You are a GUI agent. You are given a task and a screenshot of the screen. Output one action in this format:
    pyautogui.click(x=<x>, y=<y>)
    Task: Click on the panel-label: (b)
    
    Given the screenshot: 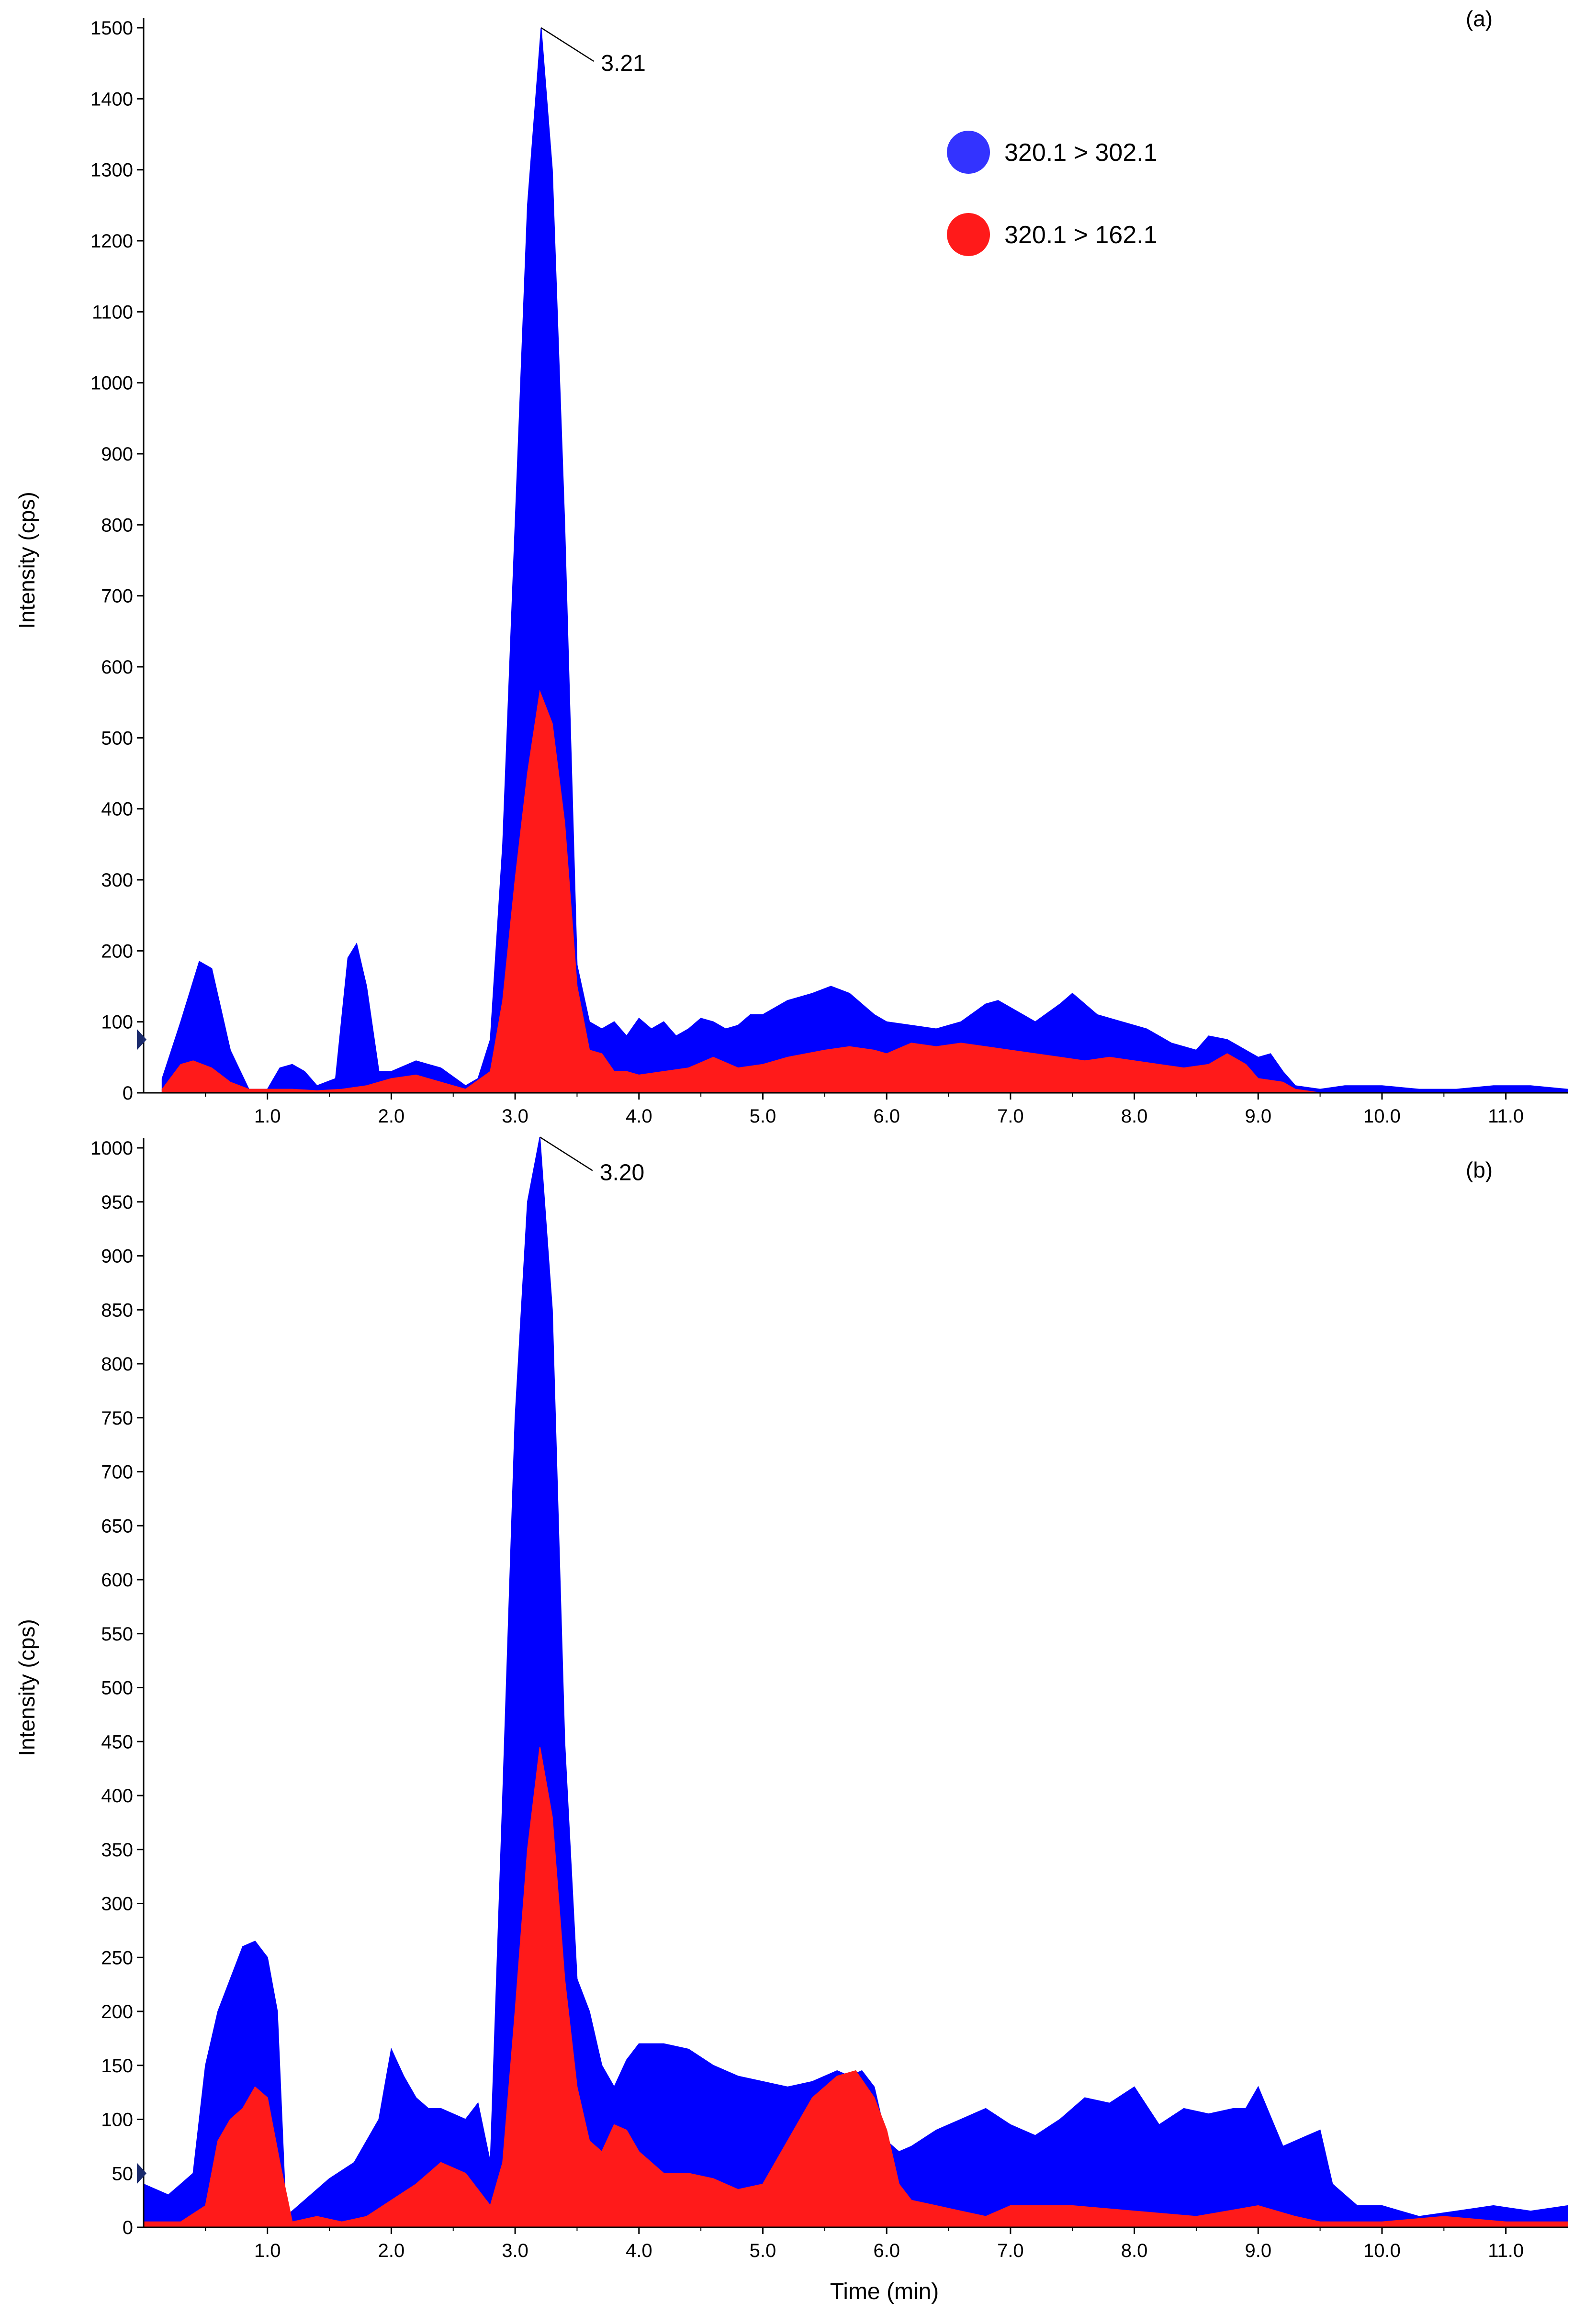 What is the action you would take?
    pyautogui.click(x=1480, y=1169)
    